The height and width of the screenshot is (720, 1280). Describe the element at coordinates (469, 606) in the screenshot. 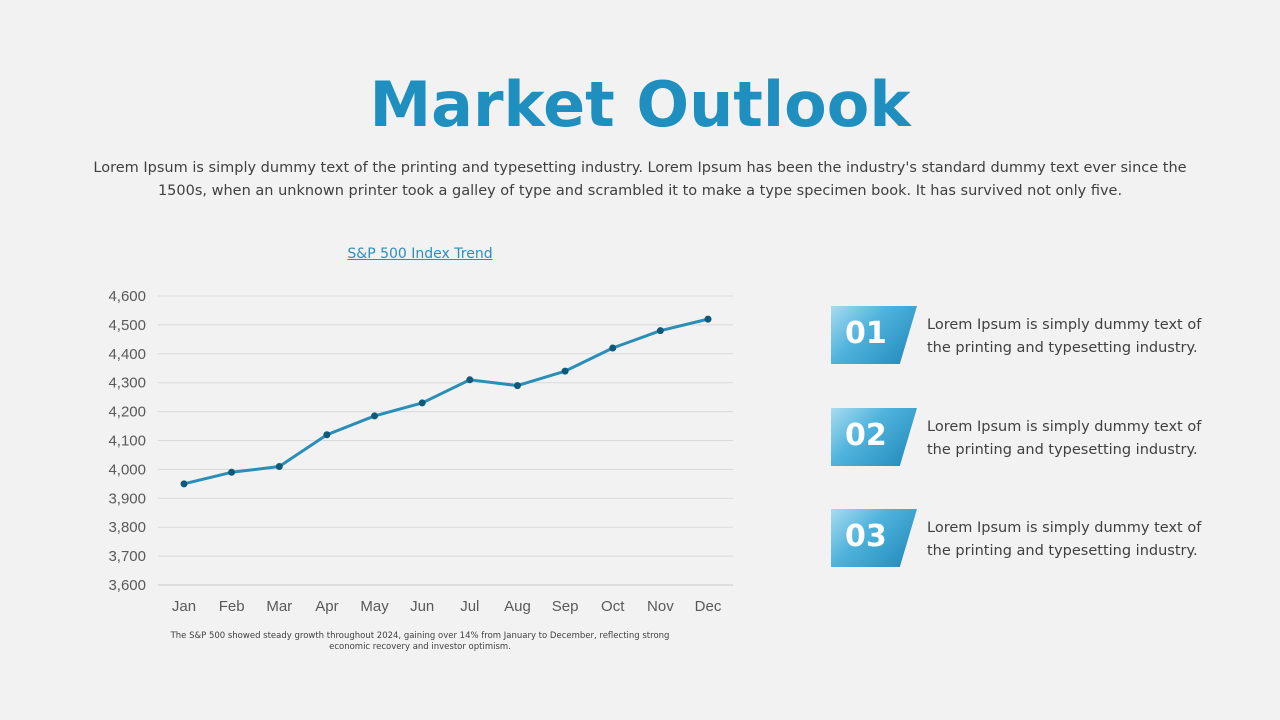

I see `x-tick-label: Jul` at that location.